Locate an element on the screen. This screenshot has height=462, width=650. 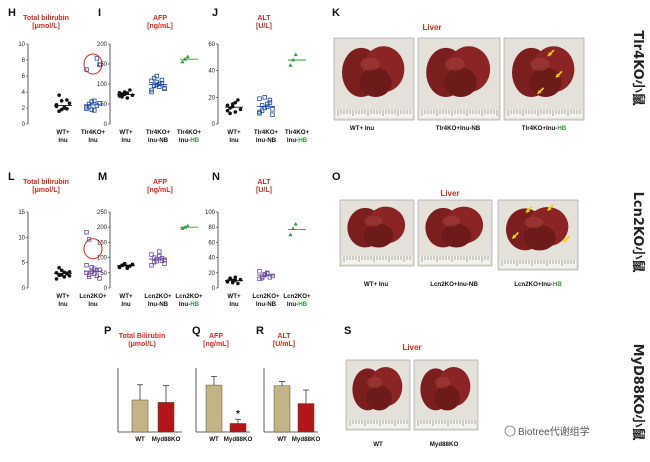
panel-title-l: [μmol/L] is located at coordinates (46, 190).